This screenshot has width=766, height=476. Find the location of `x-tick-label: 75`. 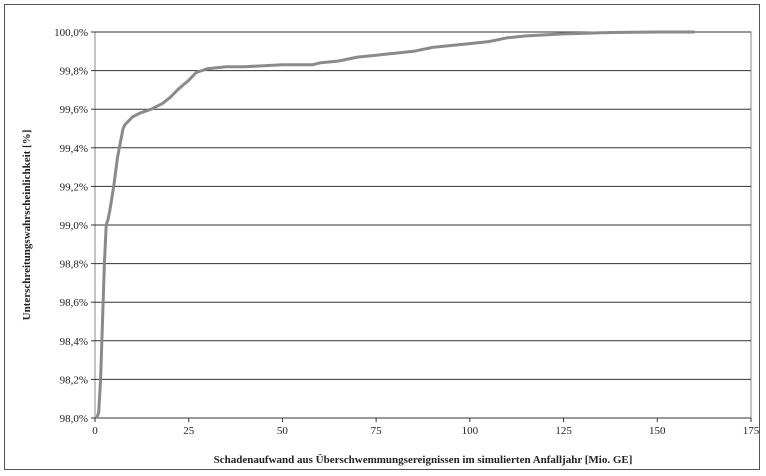

x-tick-label: 75 is located at coordinates (377, 431).